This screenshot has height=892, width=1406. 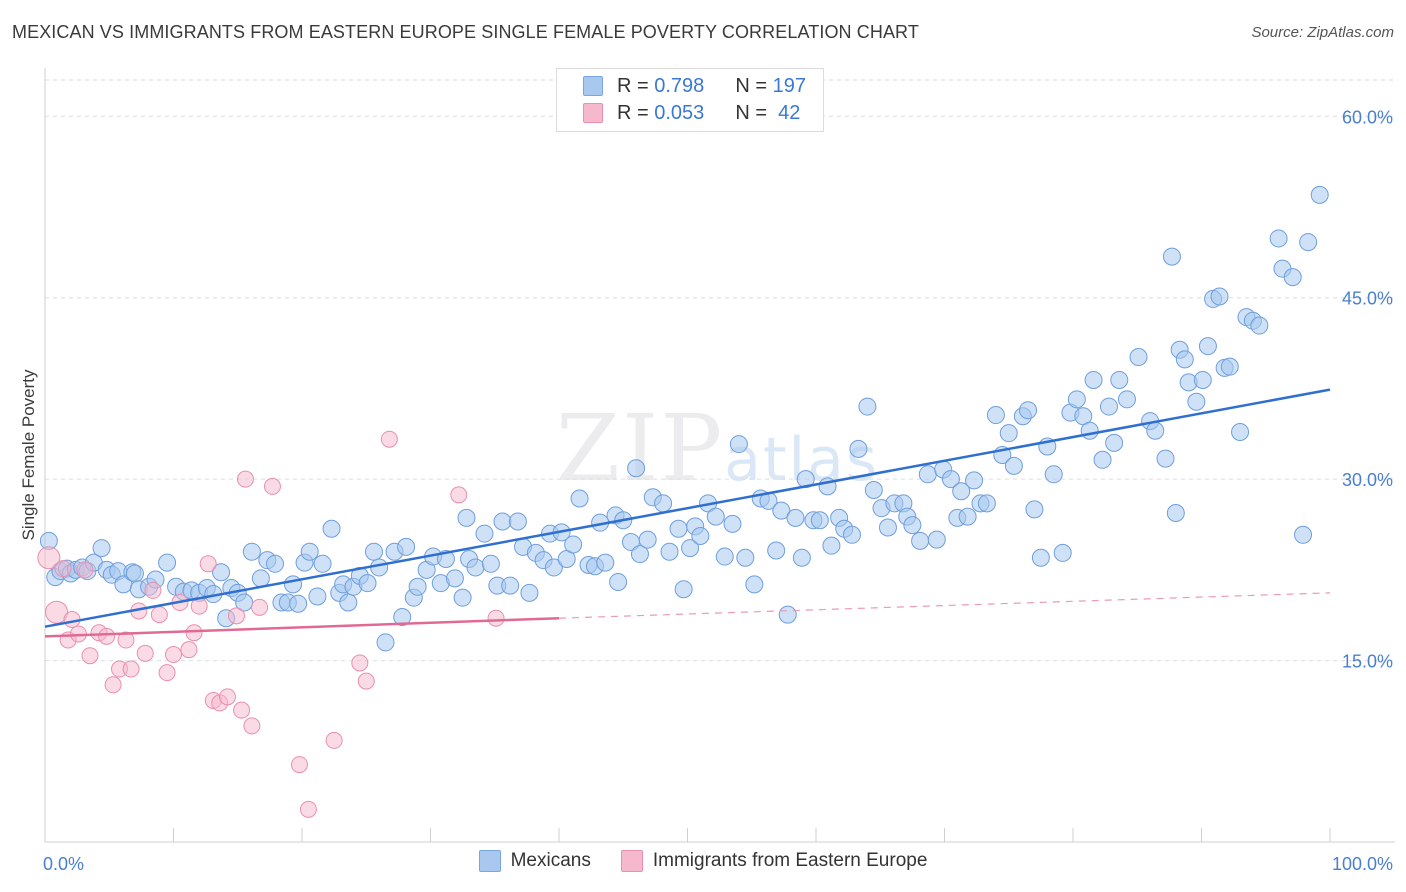 I want to click on x-tick-label: 0.0%, so click(x=63, y=864).